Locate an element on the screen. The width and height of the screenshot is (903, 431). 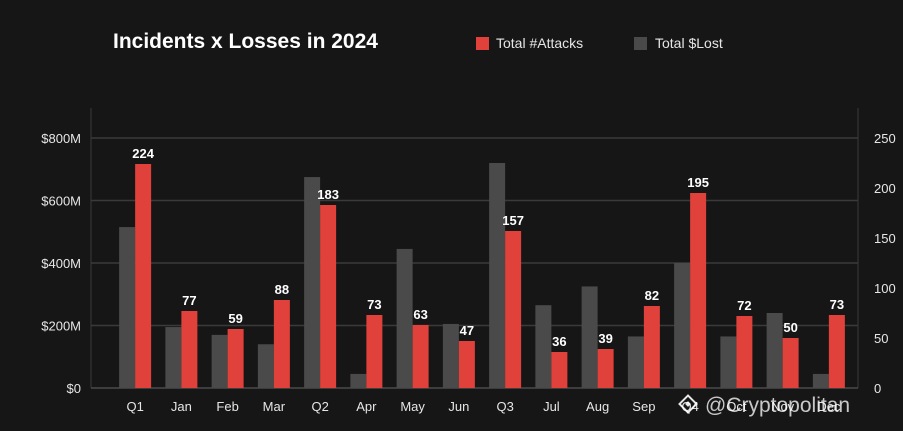
attacks-value-label: 59 is located at coordinates (235, 318).